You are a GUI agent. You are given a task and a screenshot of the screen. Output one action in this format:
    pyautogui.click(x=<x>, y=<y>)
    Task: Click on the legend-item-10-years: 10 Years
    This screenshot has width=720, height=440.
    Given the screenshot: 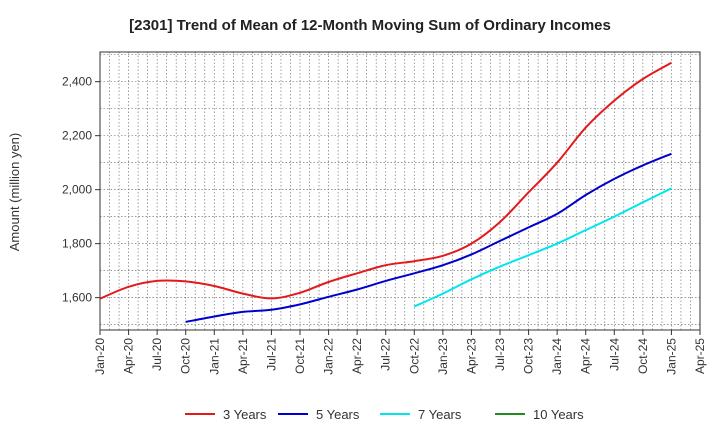 What is the action you would take?
    pyautogui.click(x=539, y=414)
    